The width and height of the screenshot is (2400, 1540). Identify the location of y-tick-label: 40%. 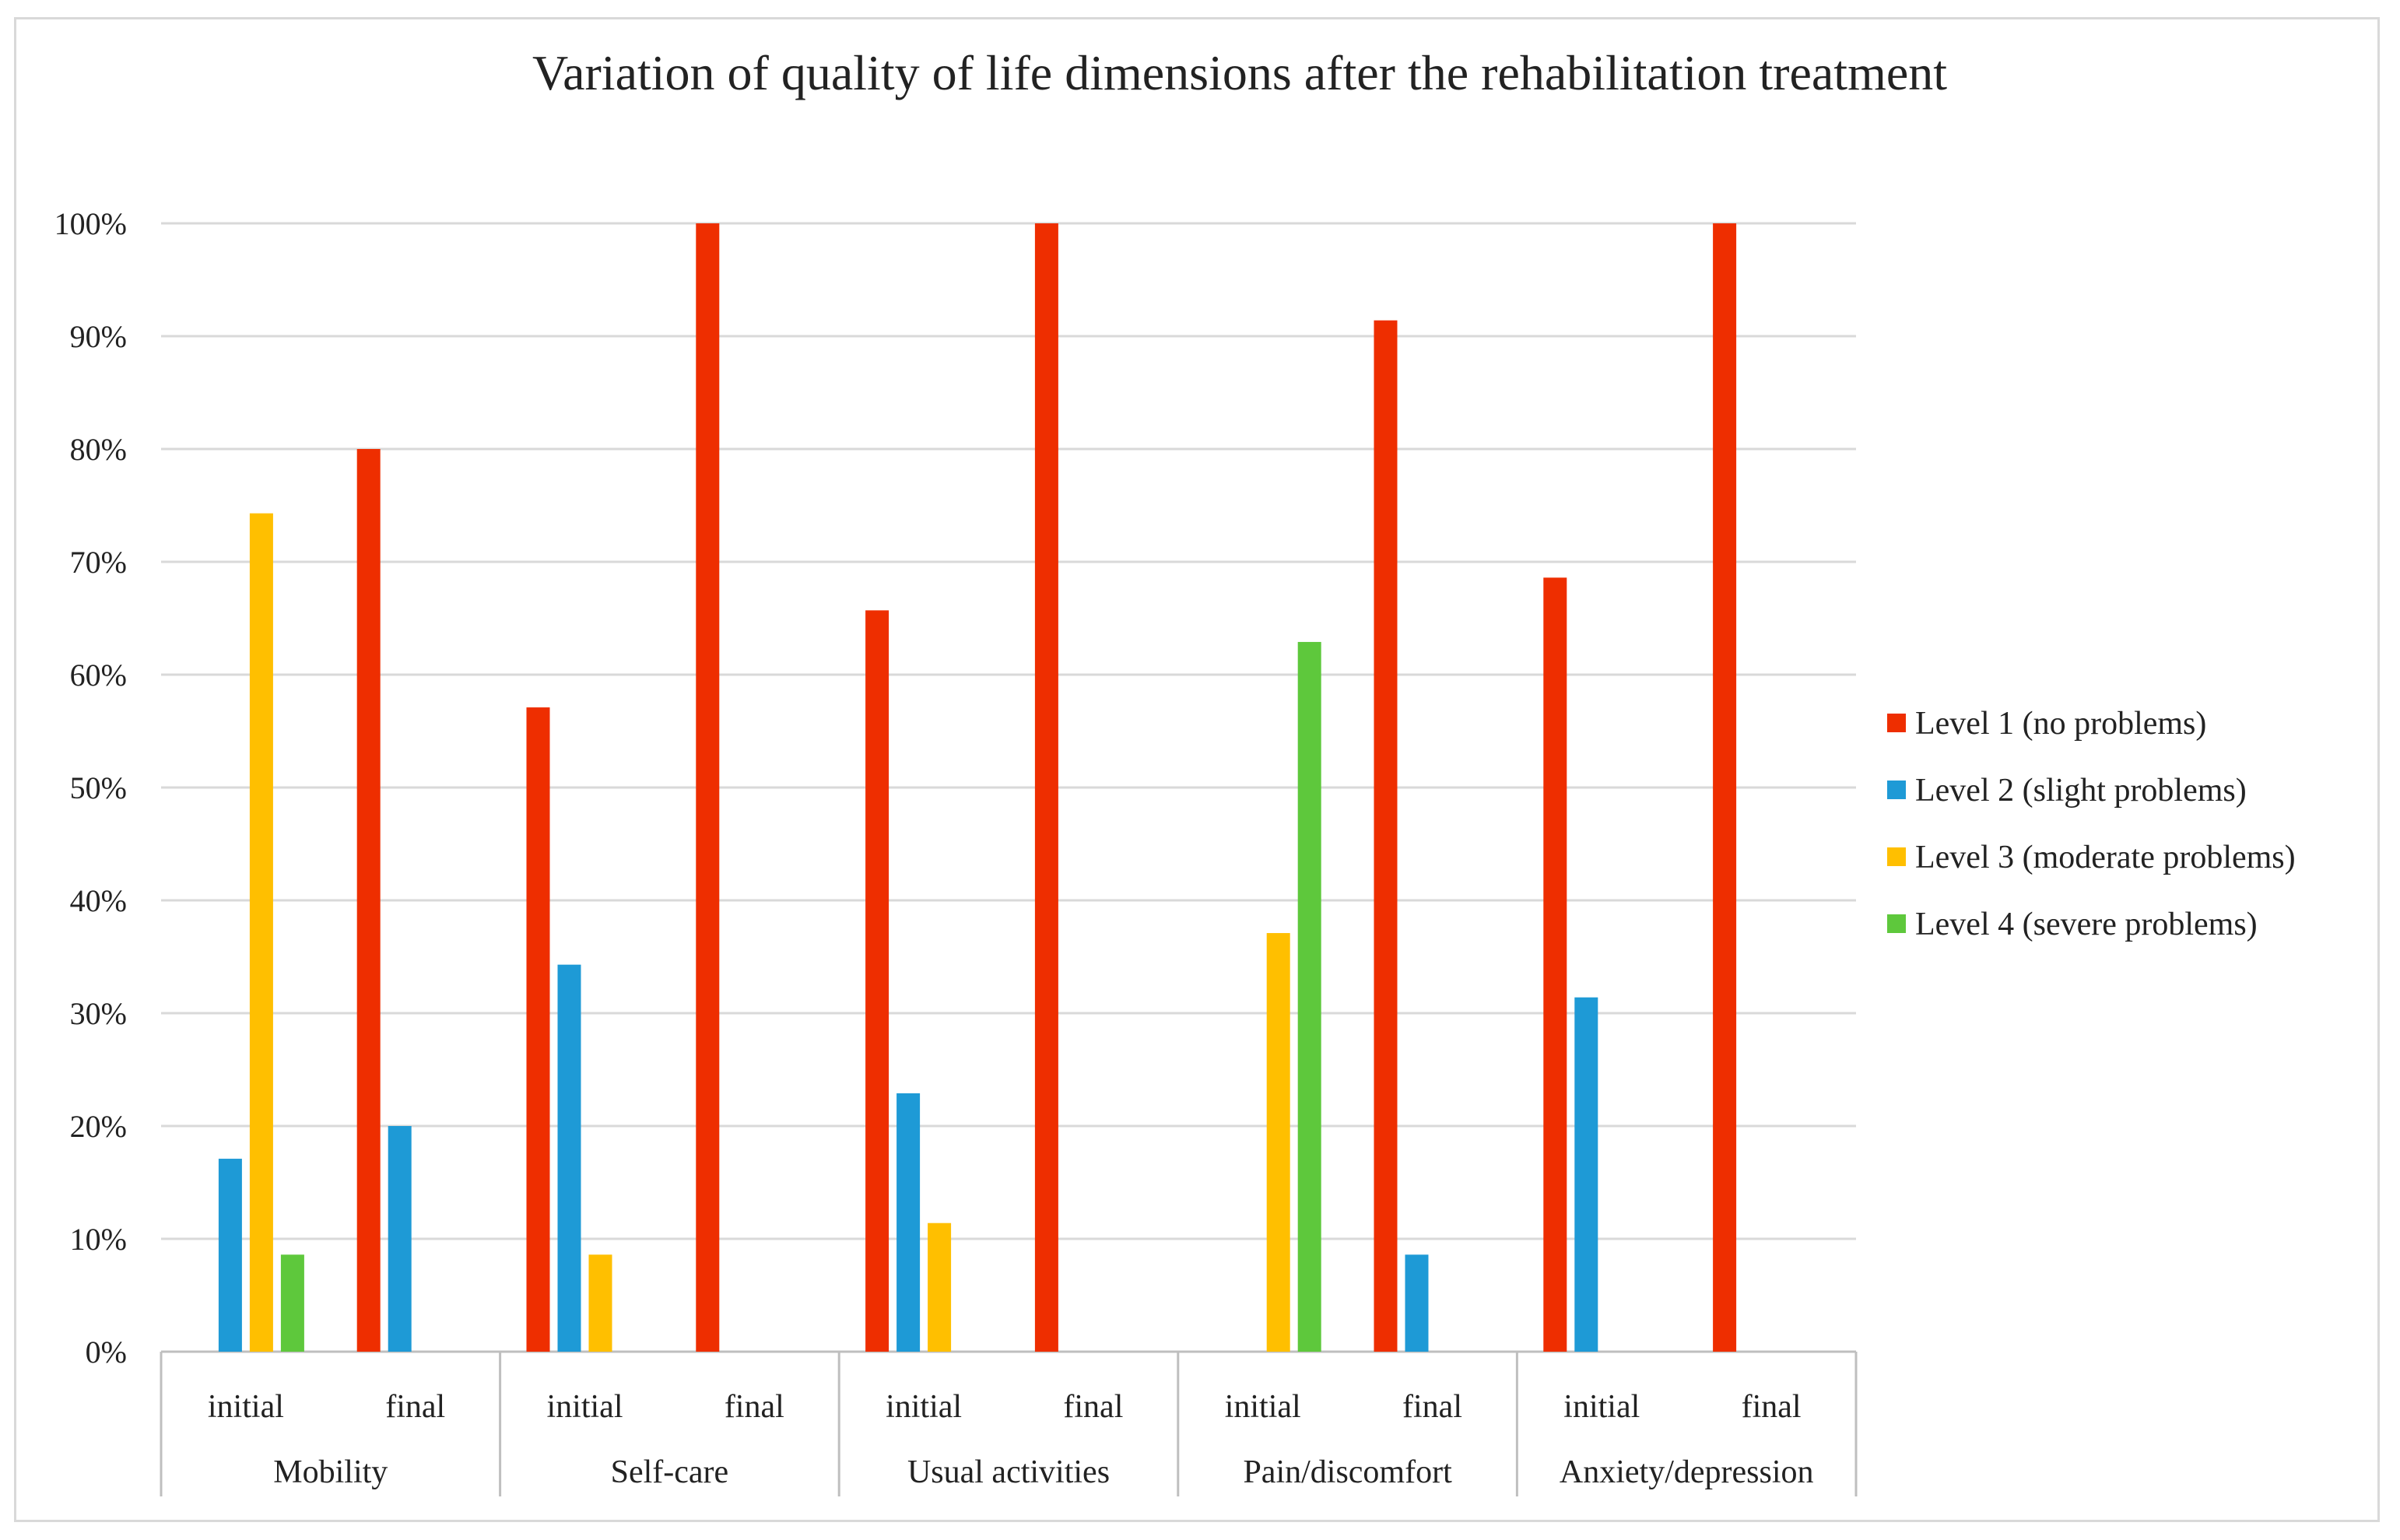
(98, 900).